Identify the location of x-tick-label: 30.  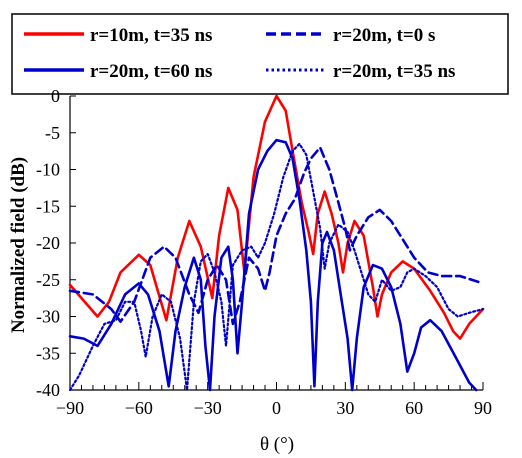
(345, 408).